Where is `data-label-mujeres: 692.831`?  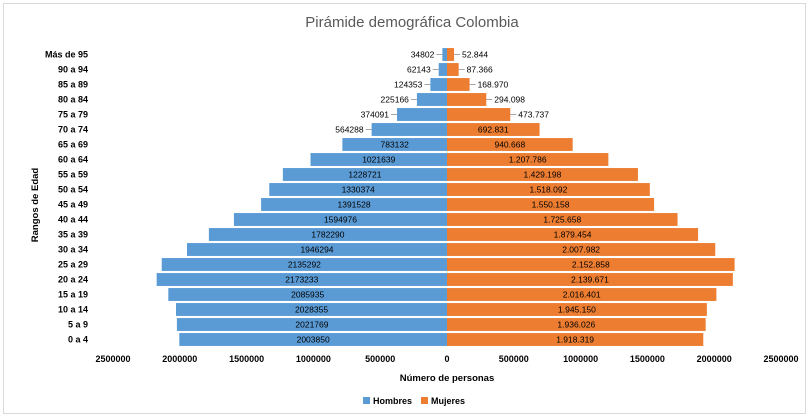
data-label-mujeres: 692.831 is located at coordinates (493, 130).